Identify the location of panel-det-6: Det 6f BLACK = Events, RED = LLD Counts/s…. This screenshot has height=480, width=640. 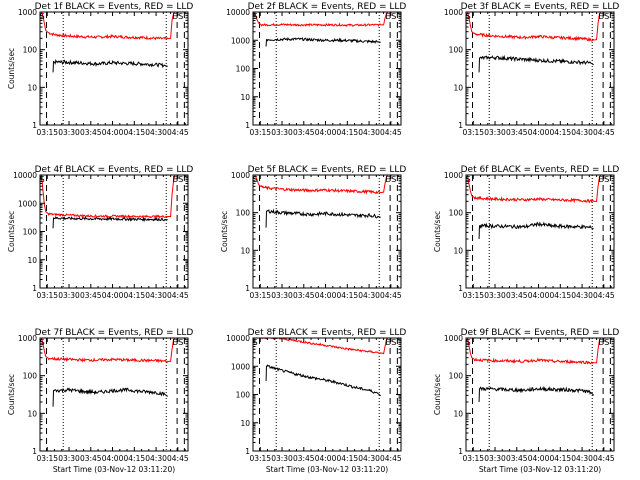
(526, 232).